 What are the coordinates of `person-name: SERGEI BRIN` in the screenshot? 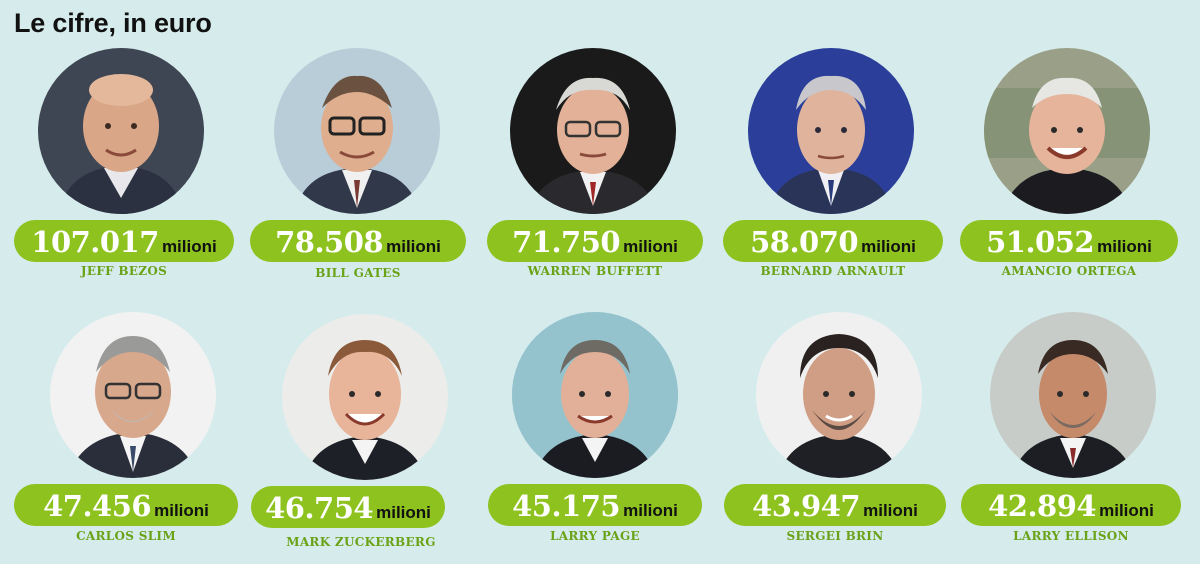 It's located at (835, 536).